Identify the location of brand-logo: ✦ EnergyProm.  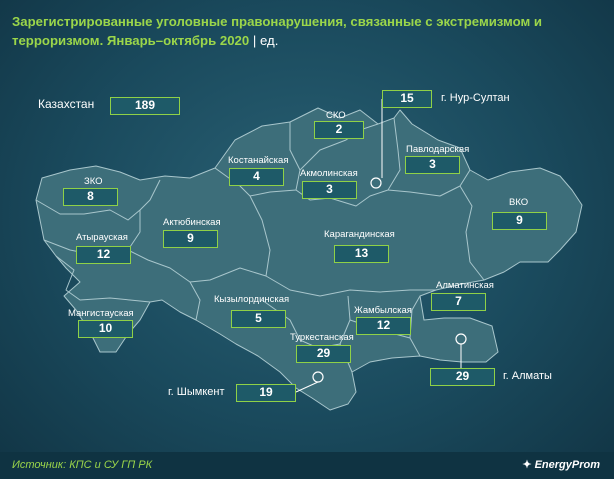
(561, 464).